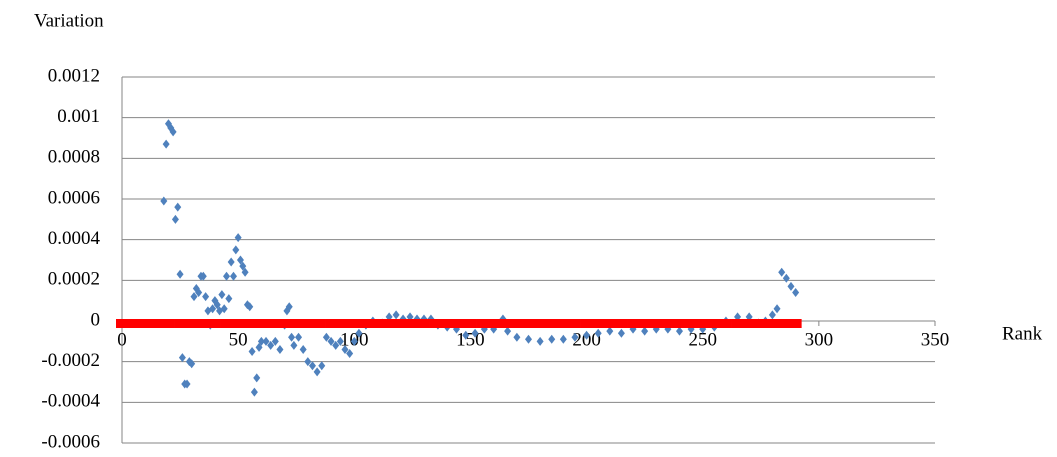 Image resolution: width=1057 pixels, height=457 pixels. I want to click on x-tick-label: 350, so click(935, 339).